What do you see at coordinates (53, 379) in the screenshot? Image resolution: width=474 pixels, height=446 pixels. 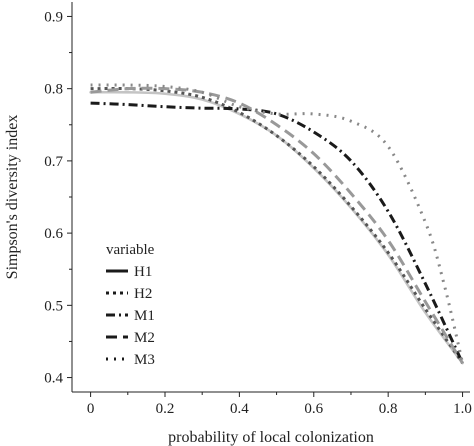 I see `y-tick-label: 0.4` at bounding box center [53, 379].